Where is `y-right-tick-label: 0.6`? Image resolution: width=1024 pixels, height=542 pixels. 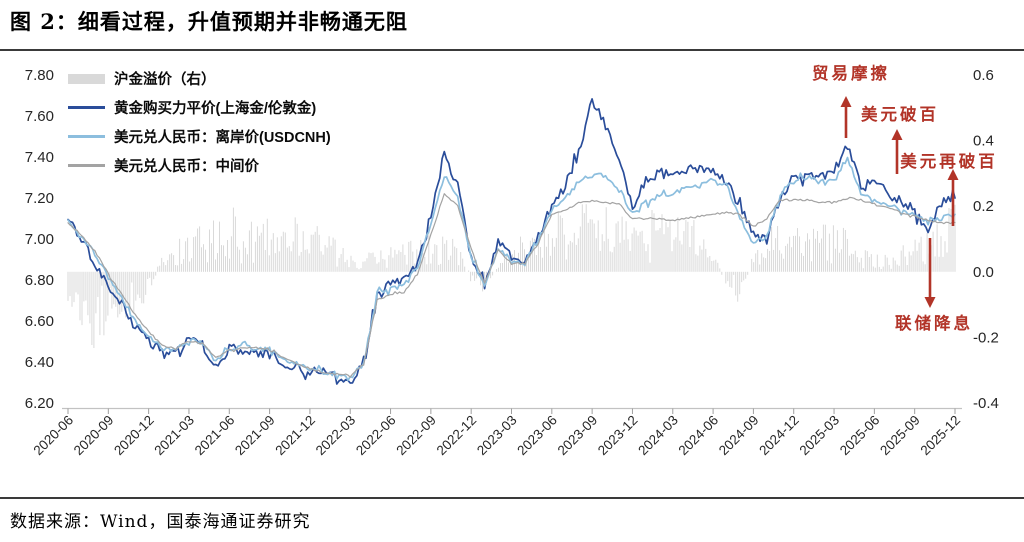
y-right-tick-label: 0.6 is located at coordinates (983, 75).